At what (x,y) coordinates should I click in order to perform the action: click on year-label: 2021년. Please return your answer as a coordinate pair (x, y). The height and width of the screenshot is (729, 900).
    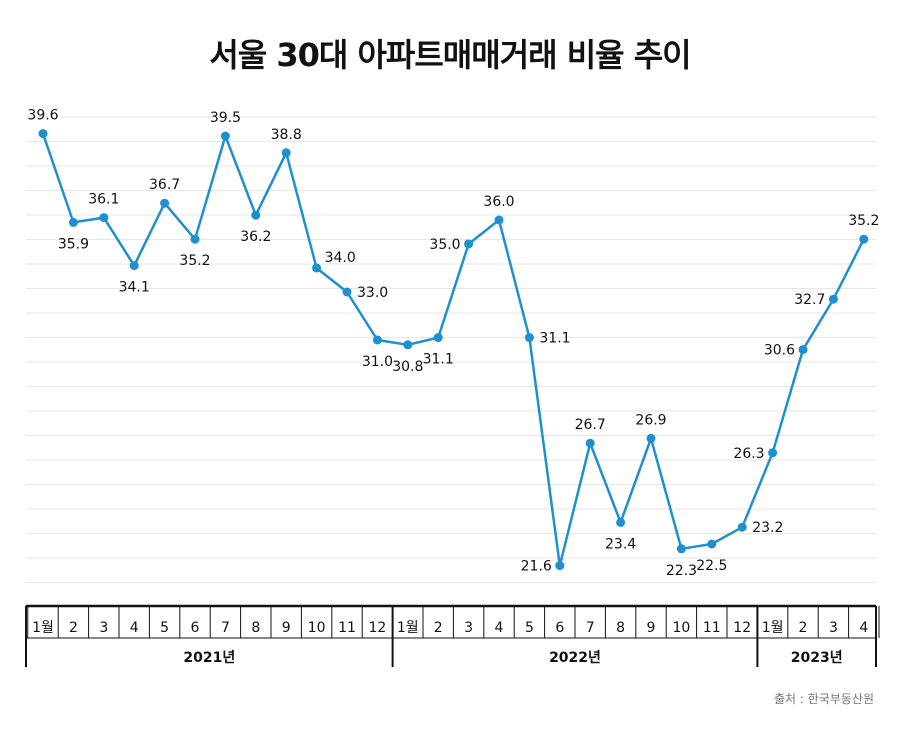
    Looking at the image, I should click on (209, 658).